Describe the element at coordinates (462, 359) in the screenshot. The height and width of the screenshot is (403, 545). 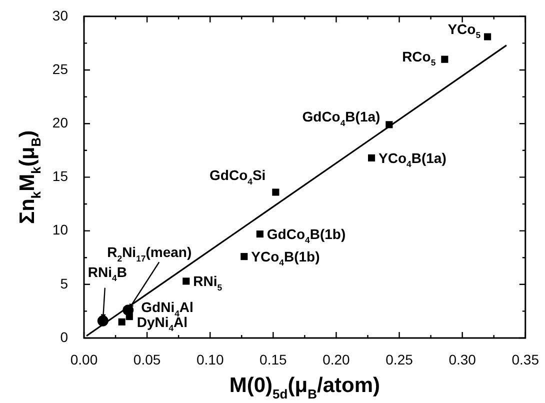
I see `x-tick-label: 0.30` at that location.